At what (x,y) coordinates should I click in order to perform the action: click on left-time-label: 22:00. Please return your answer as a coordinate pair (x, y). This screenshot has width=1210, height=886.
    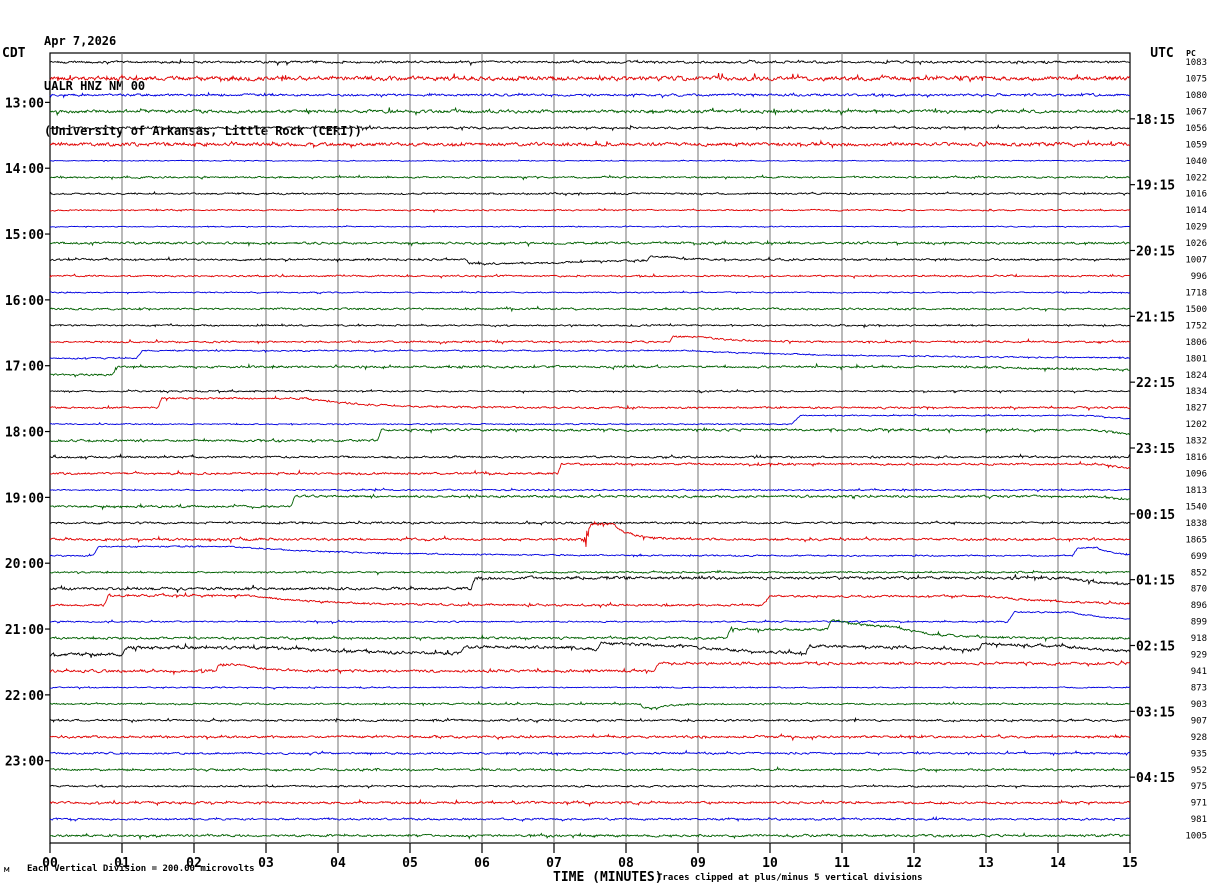
    Looking at the image, I should click on (24, 696).